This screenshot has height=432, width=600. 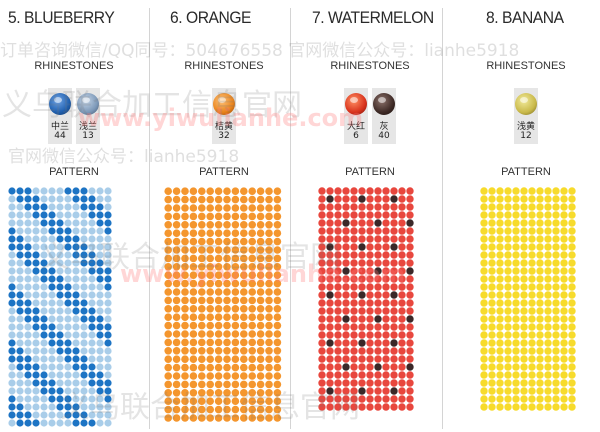 What do you see at coordinates (528, 309) in the screenshot?
I see `bead-pattern-grid` at bounding box center [528, 309].